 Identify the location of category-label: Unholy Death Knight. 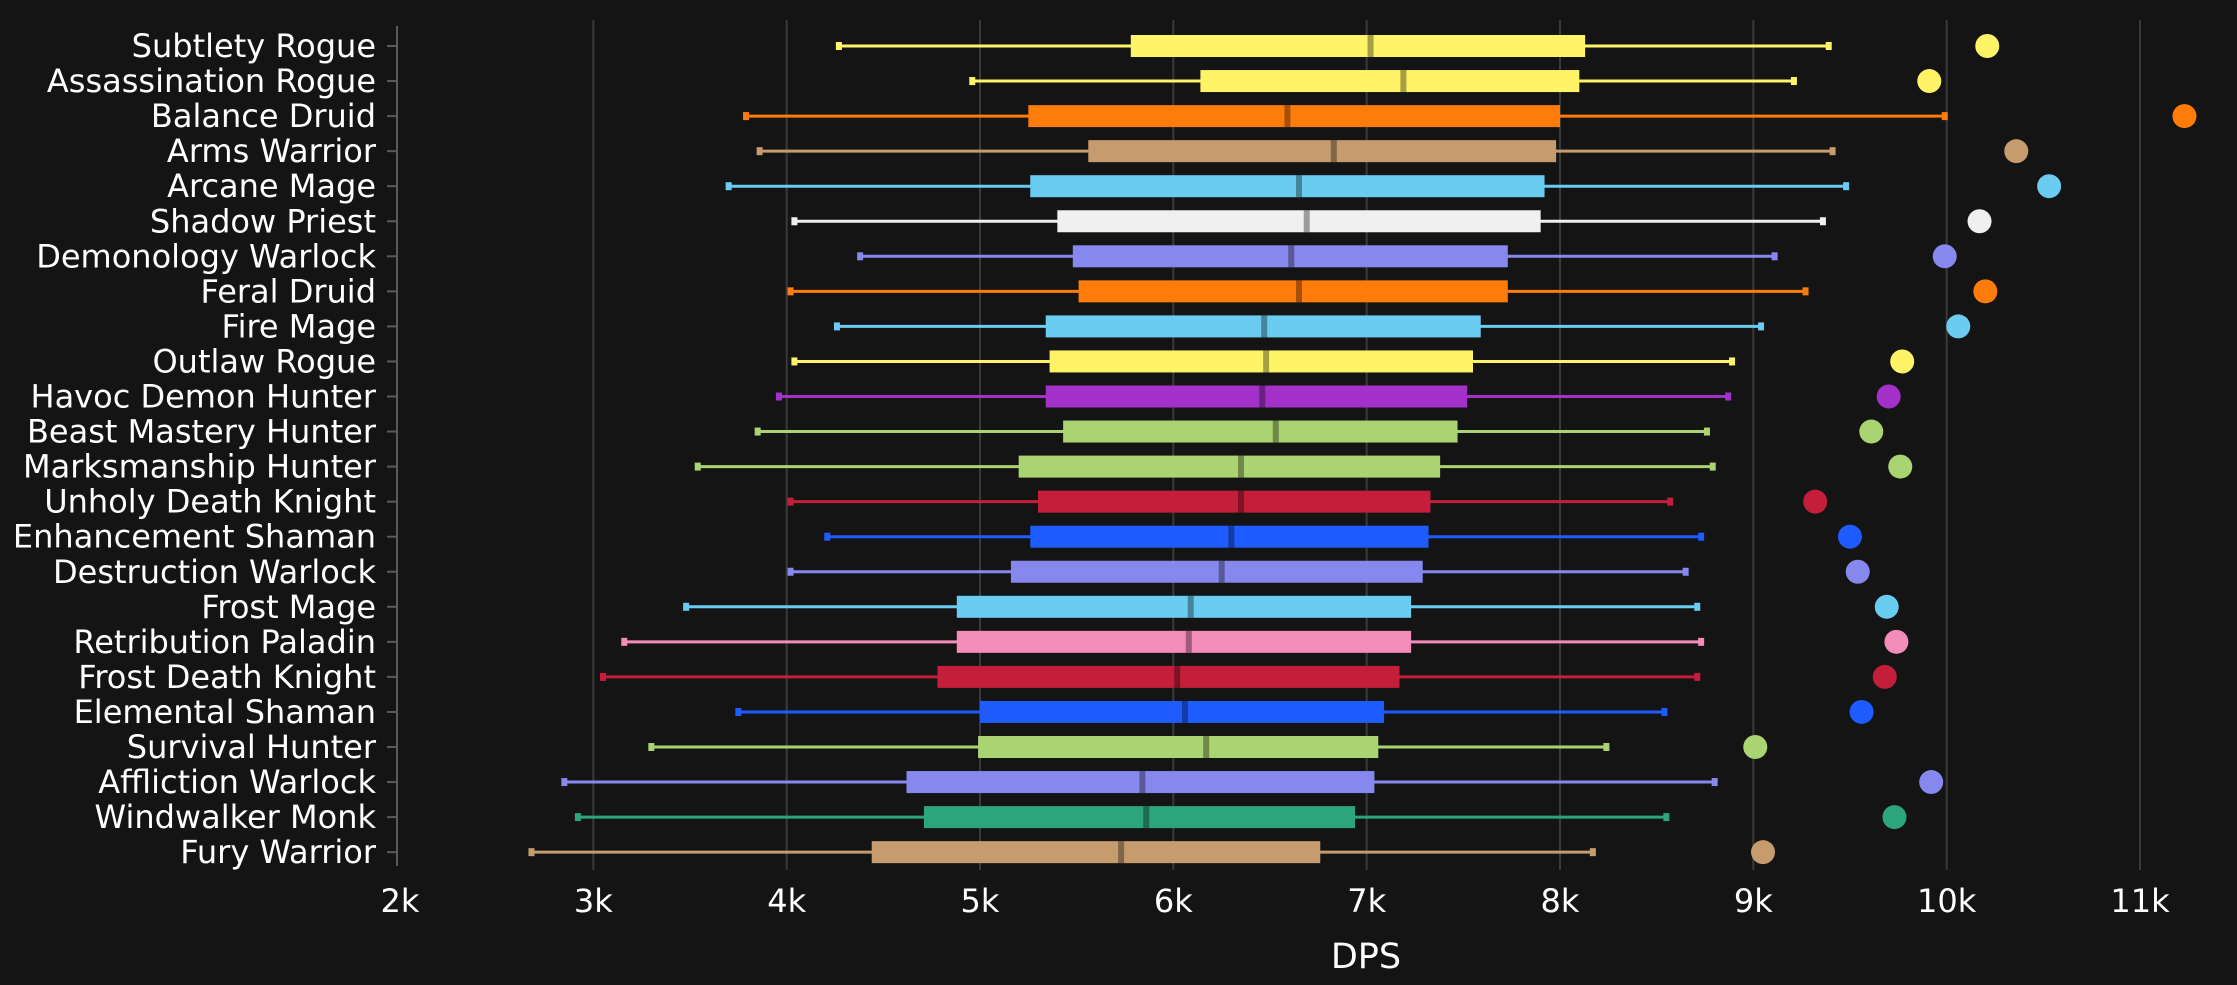
(210, 502).